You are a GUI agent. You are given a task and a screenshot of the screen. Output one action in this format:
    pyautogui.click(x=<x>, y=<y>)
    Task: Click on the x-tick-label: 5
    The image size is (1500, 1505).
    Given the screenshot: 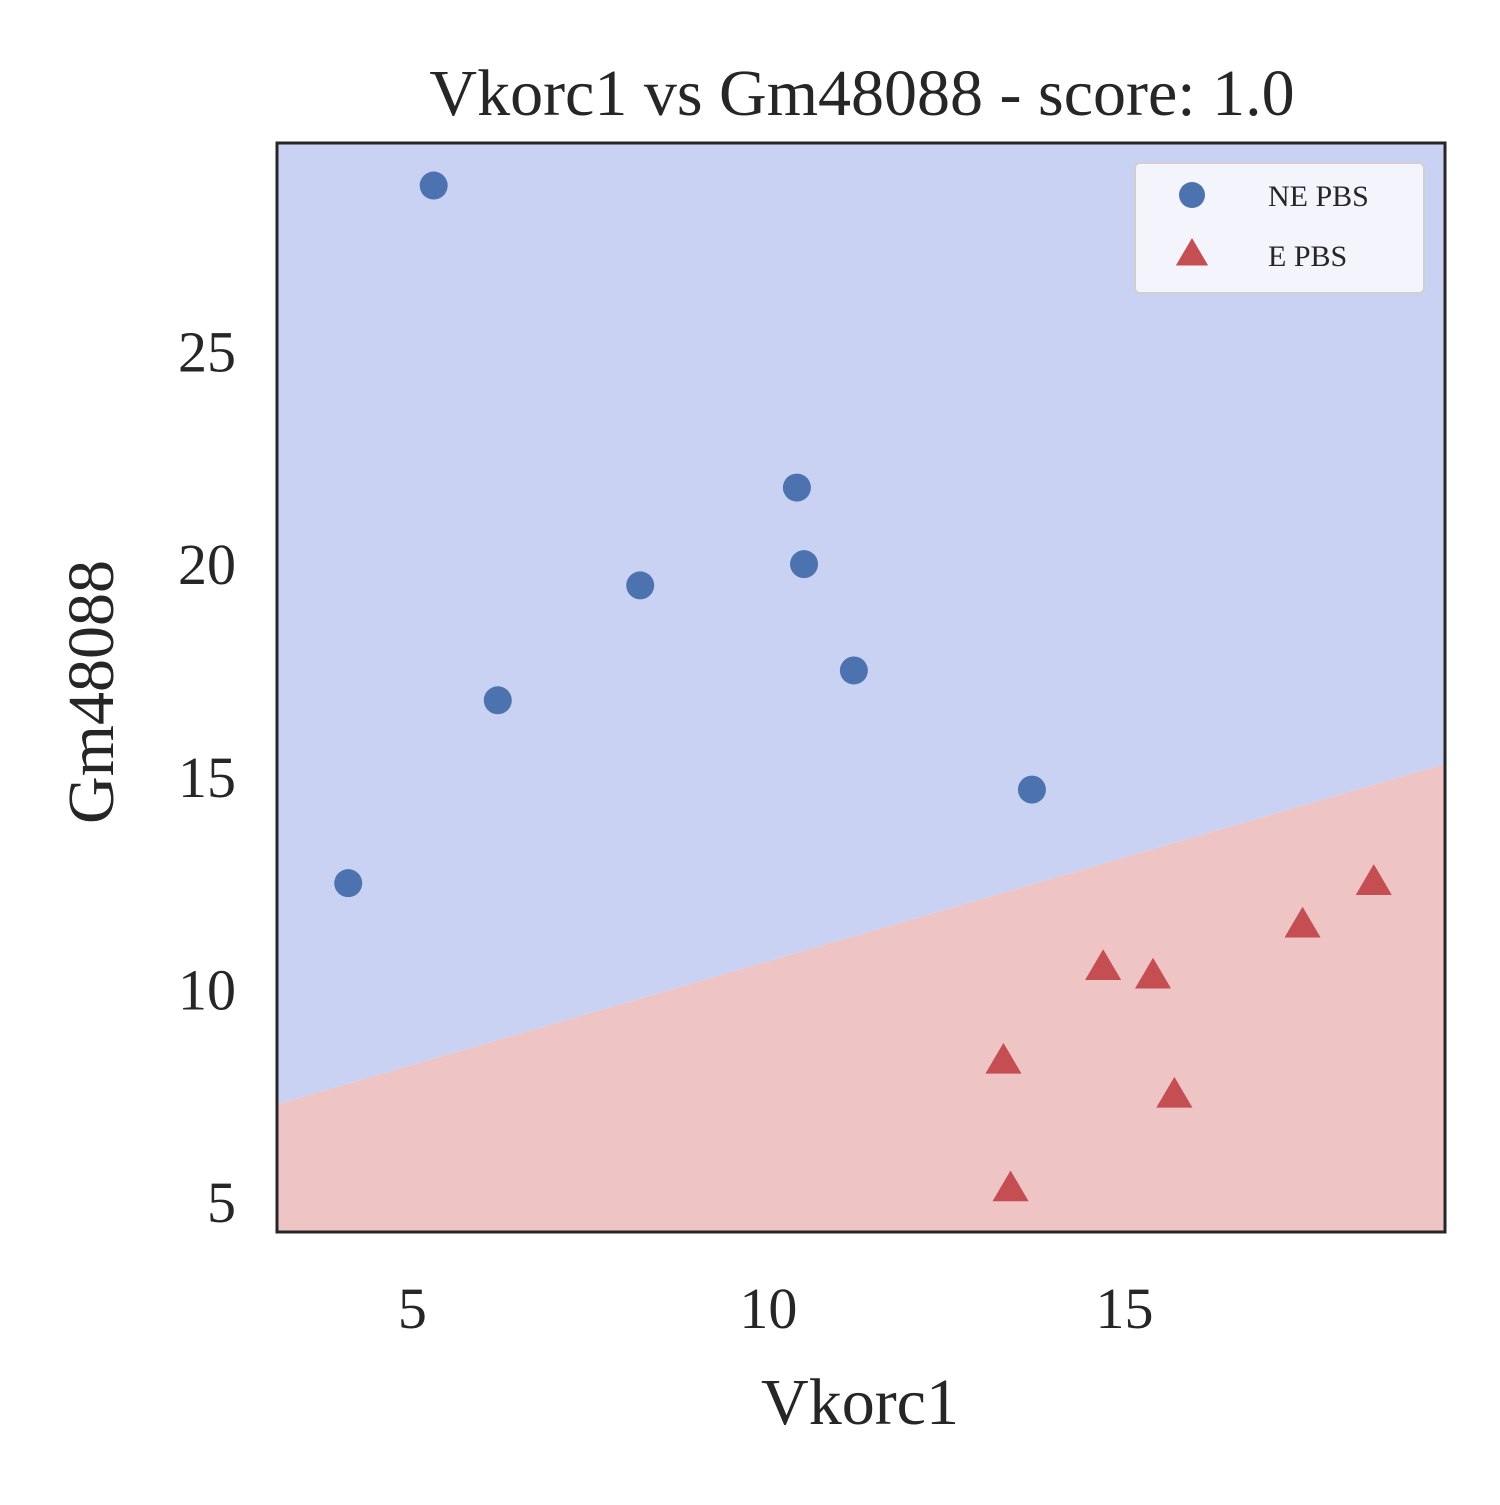 What is the action you would take?
    pyautogui.click(x=412, y=1308)
    